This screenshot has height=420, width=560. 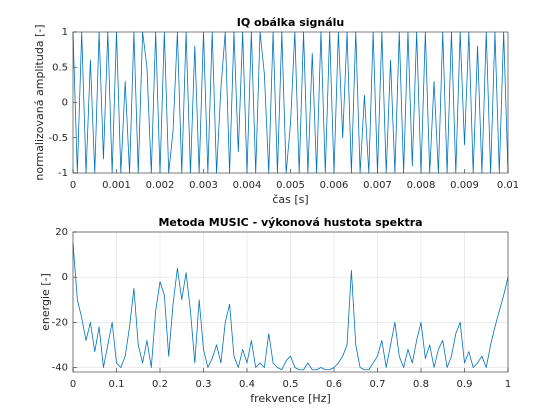 What do you see at coordinates (377, 185) in the screenshot?
I see `x-tick-label: 0.007` at bounding box center [377, 185].